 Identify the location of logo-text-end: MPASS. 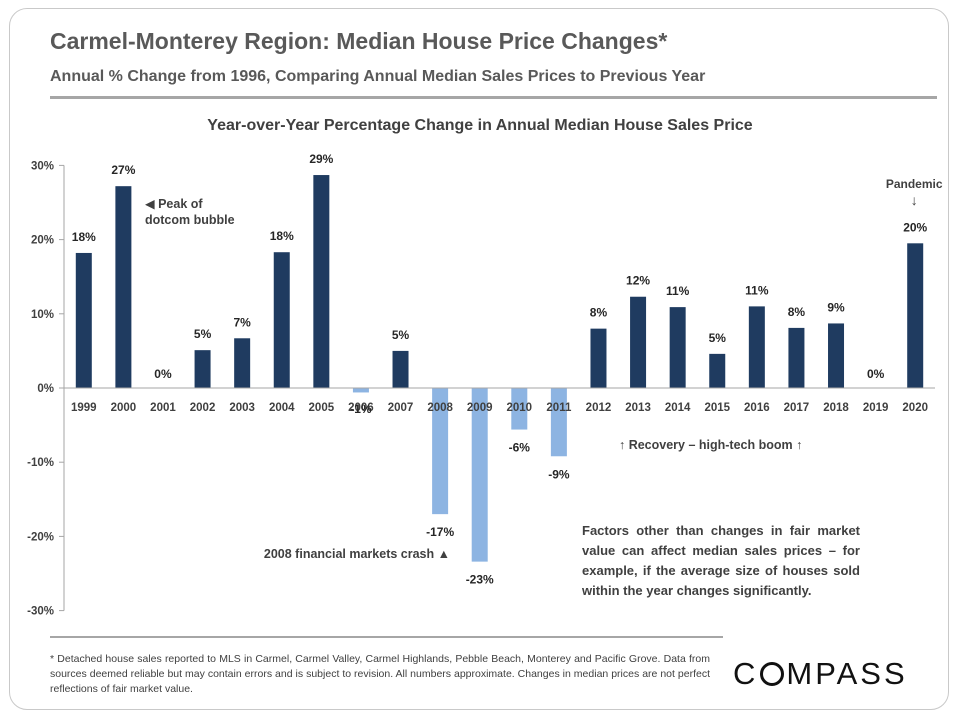
(847, 673).